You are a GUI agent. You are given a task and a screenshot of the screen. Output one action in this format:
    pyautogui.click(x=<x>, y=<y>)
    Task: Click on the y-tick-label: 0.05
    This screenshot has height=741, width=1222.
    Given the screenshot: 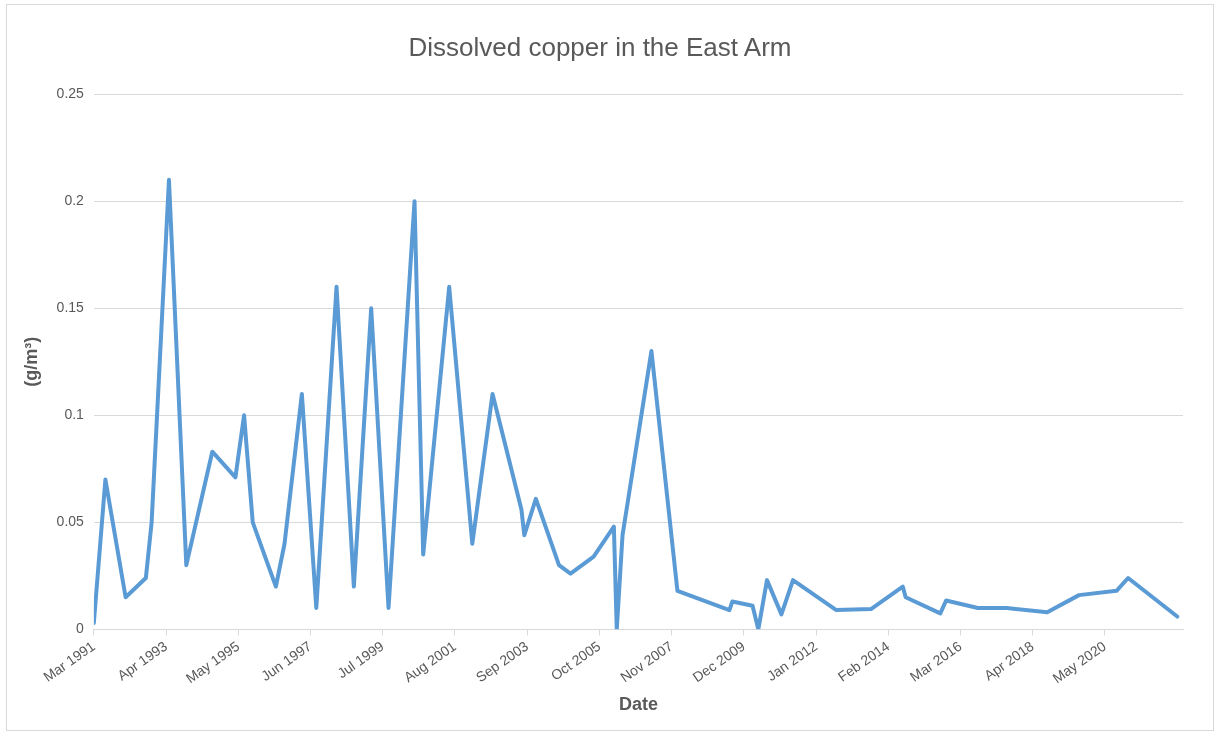 What is the action you would take?
    pyautogui.click(x=70, y=521)
    